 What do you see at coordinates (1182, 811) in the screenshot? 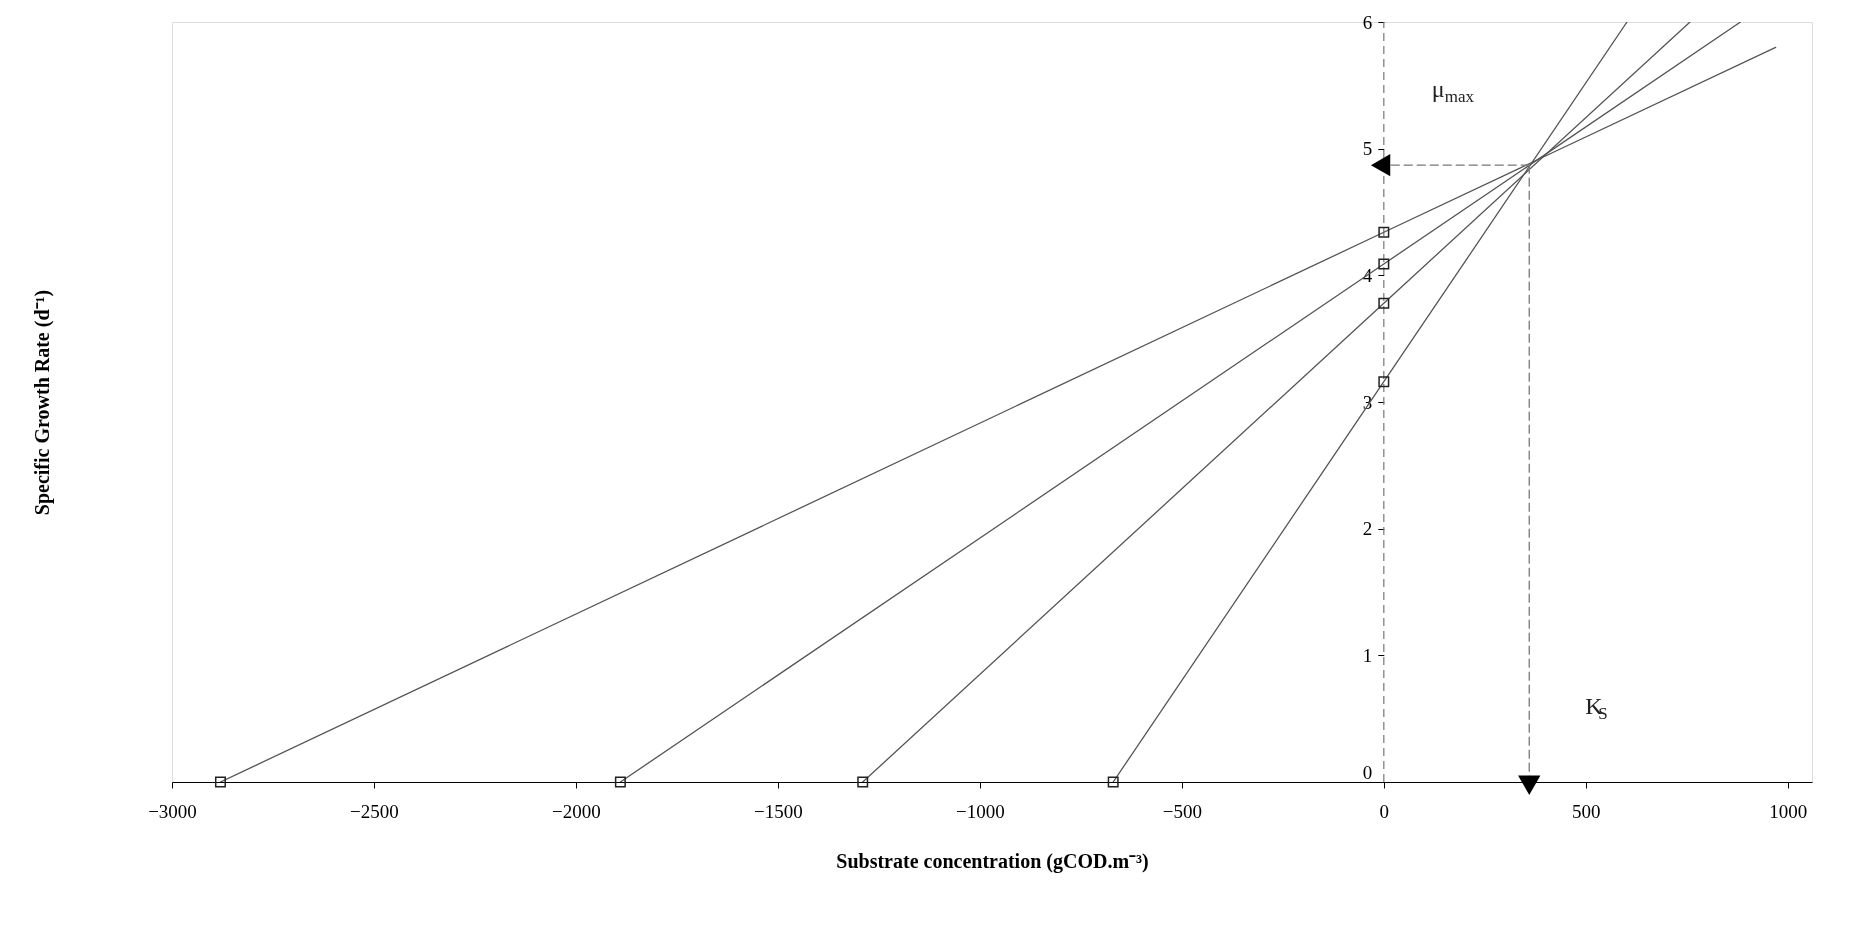
I see `x-tick-label: −500` at bounding box center [1182, 811].